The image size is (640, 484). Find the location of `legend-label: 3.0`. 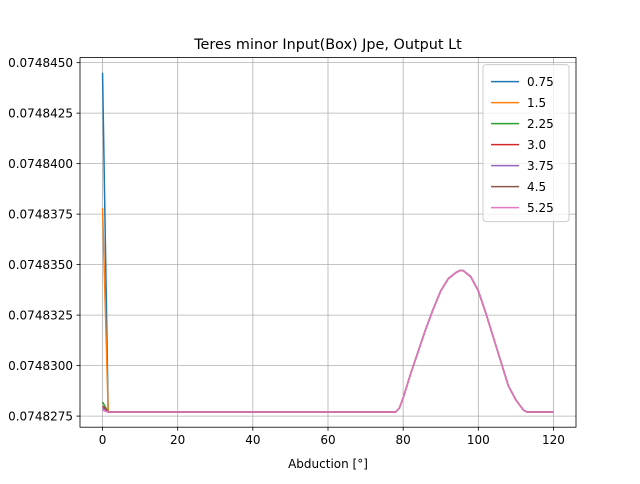

legend-label: 3.0 is located at coordinates (536, 145).